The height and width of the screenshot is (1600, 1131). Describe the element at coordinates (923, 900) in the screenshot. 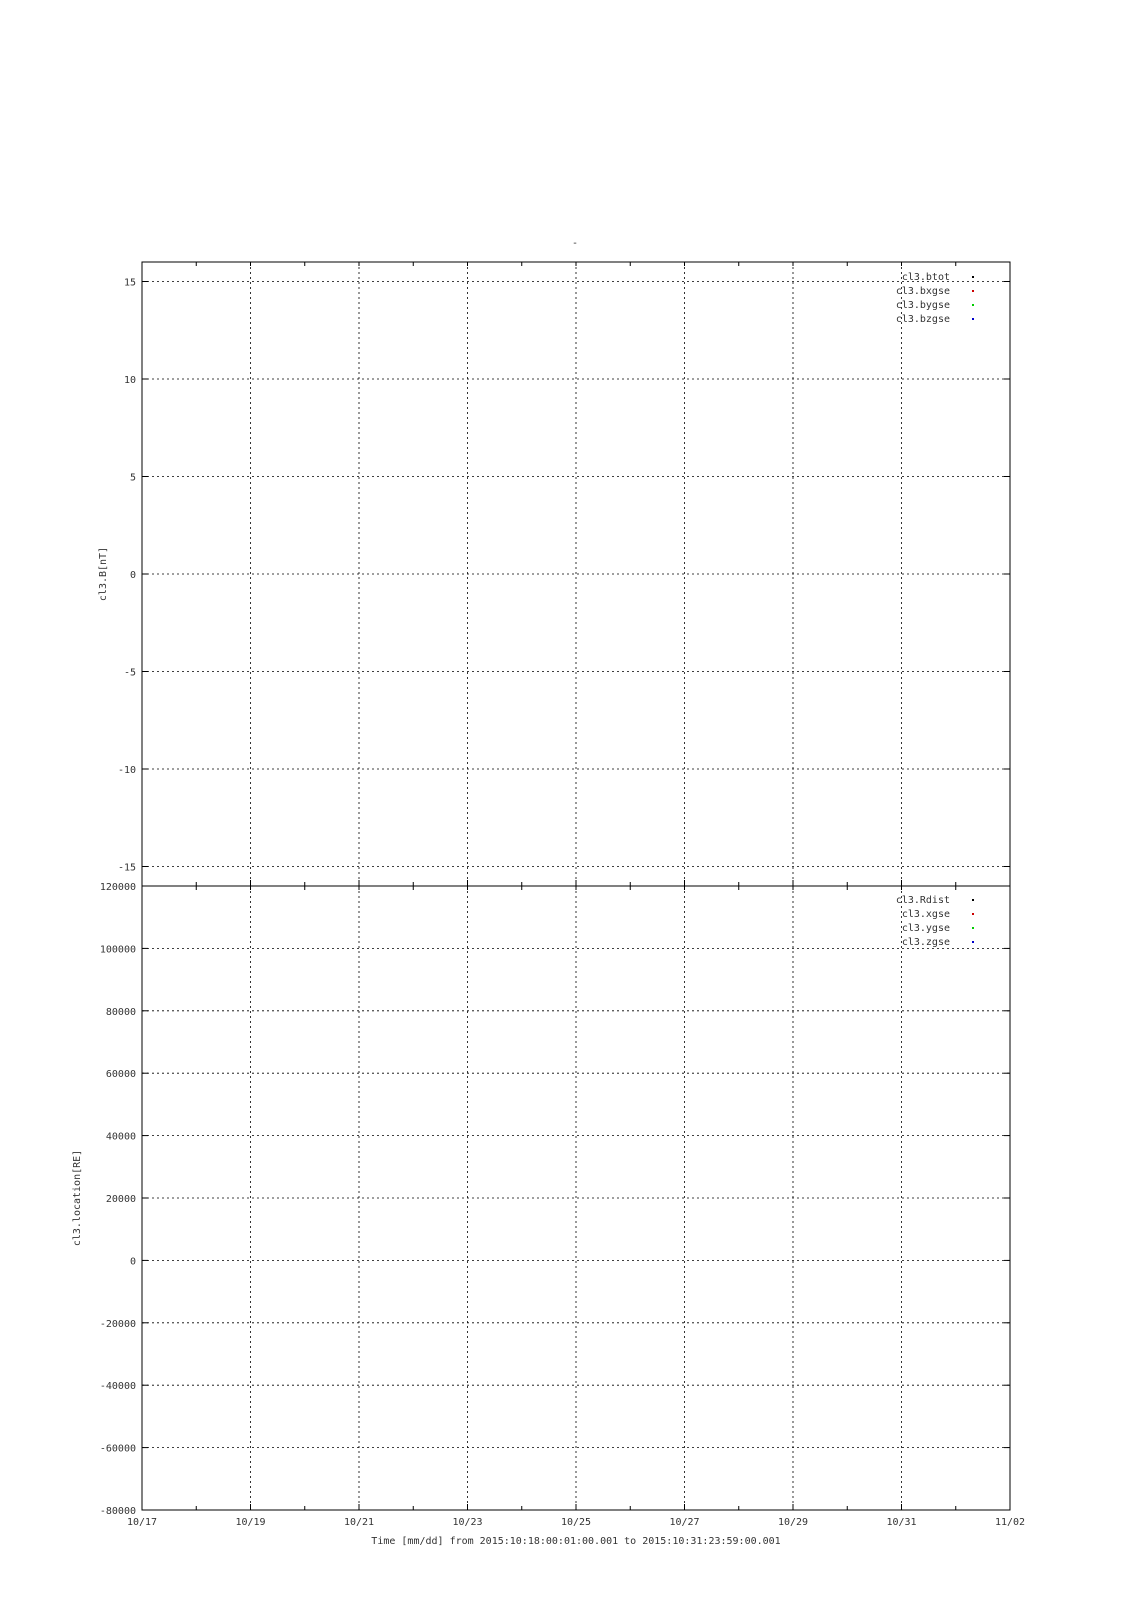

I see `legend-label: cl3.Rdist` at that location.